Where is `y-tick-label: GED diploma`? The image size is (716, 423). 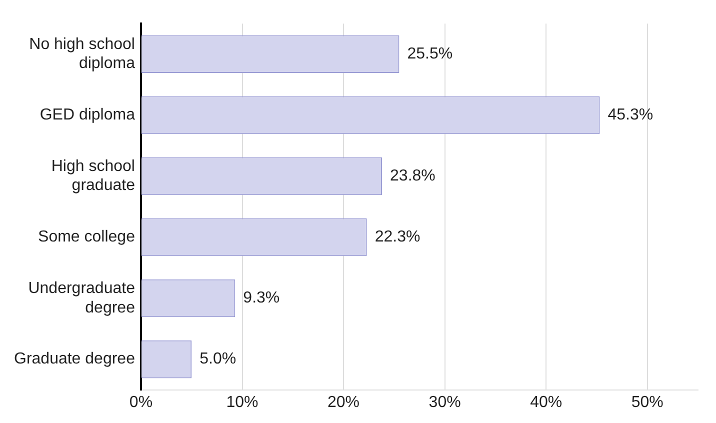 y-tick-label: GED diploma is located at coordinates (88, 115).